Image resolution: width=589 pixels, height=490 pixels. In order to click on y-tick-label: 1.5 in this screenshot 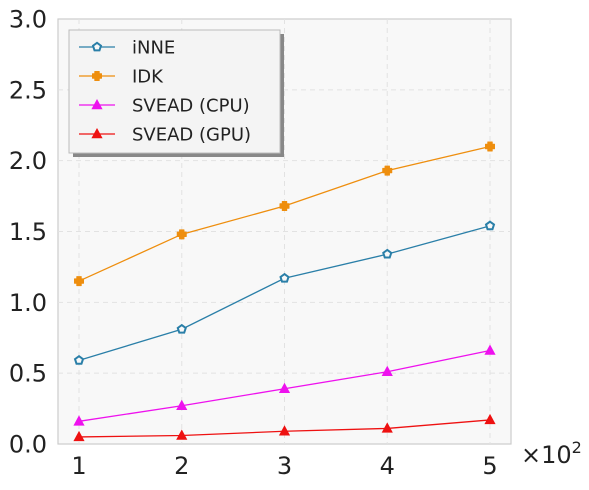, I will do `click(28, 232)`.